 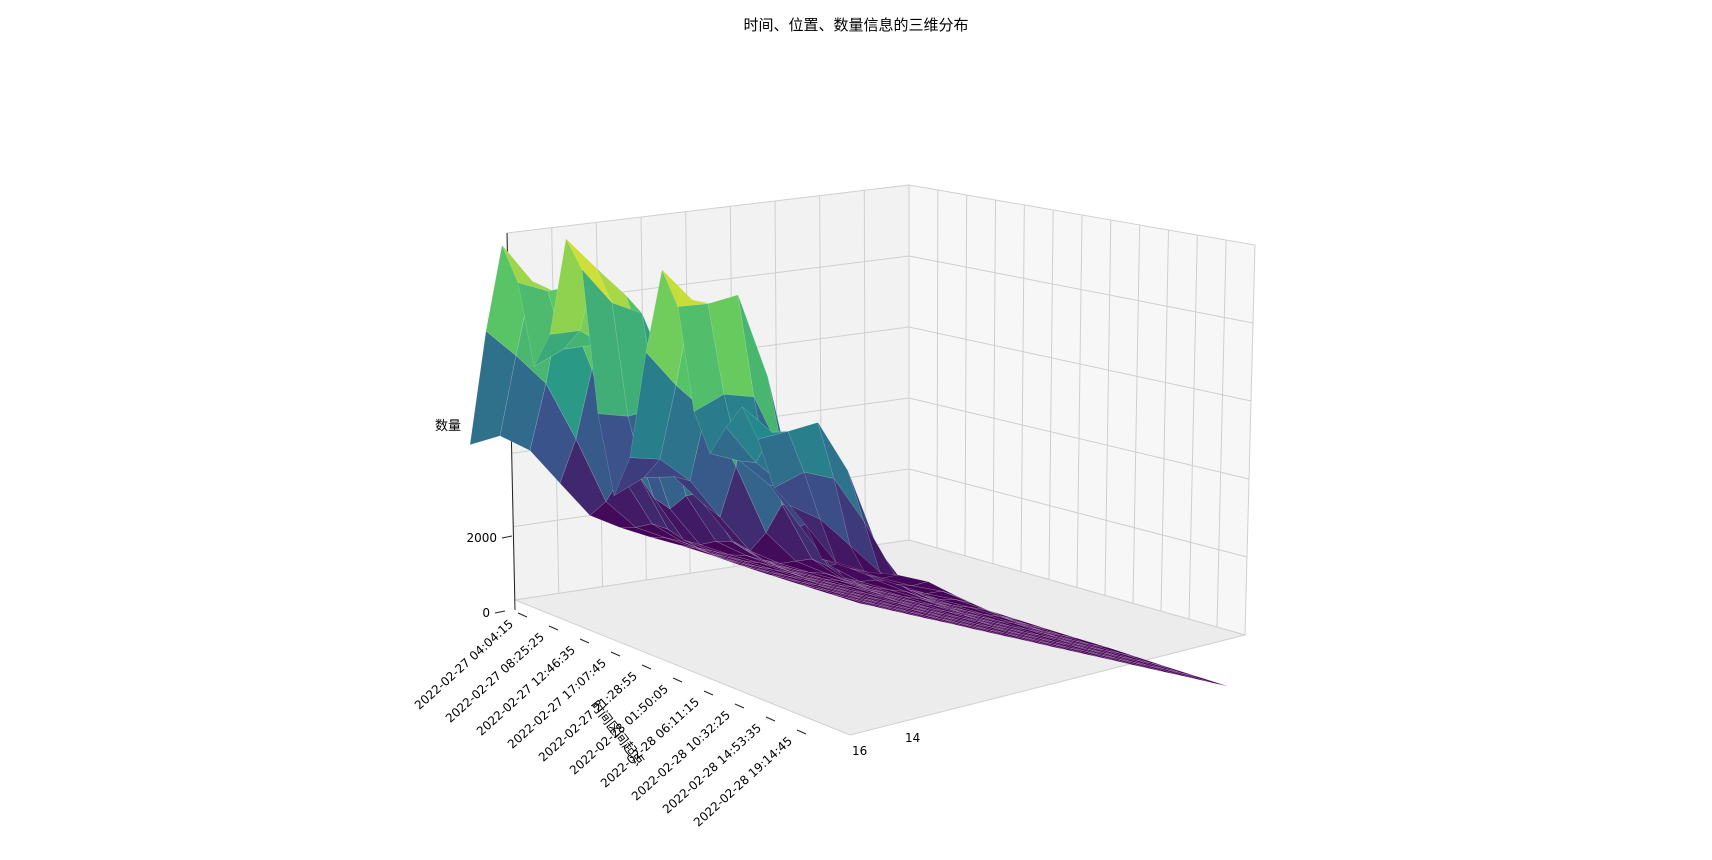 What do you see at coordinates (856, 25) in the screenshot?
I see `chart-title: 时间、位置、数量信息的三维分布` at bounding box center [856, 25].